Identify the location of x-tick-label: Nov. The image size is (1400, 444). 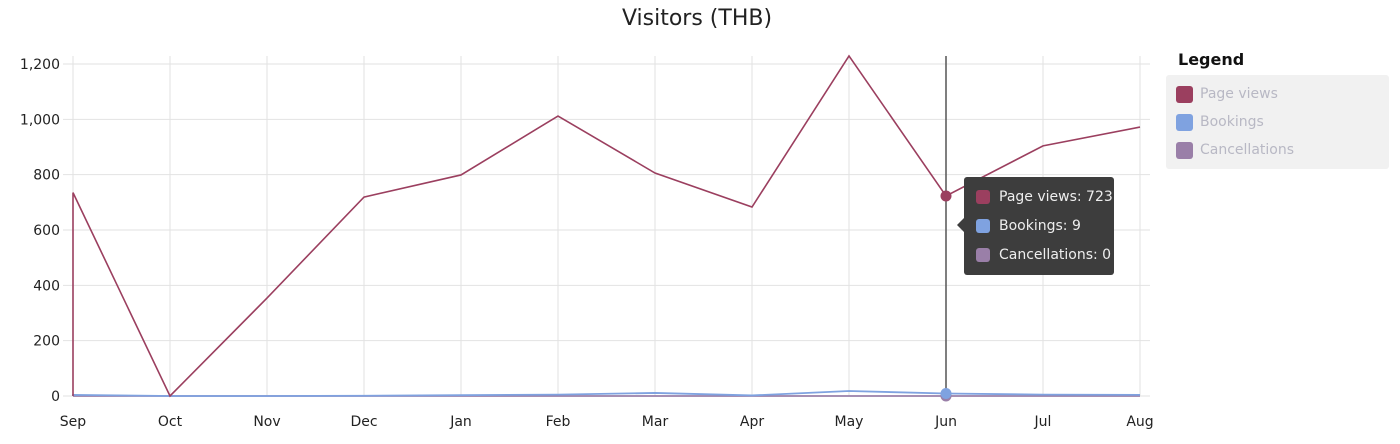
(266, 422).